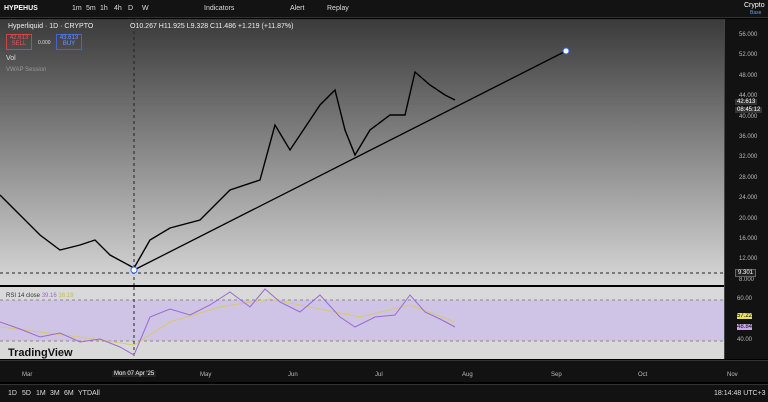 The width and height of the screenshot is (768, 402). Describe the element at coordinates (748, 157) in the screenshot. I see `price-tick: 32.000` at that location.